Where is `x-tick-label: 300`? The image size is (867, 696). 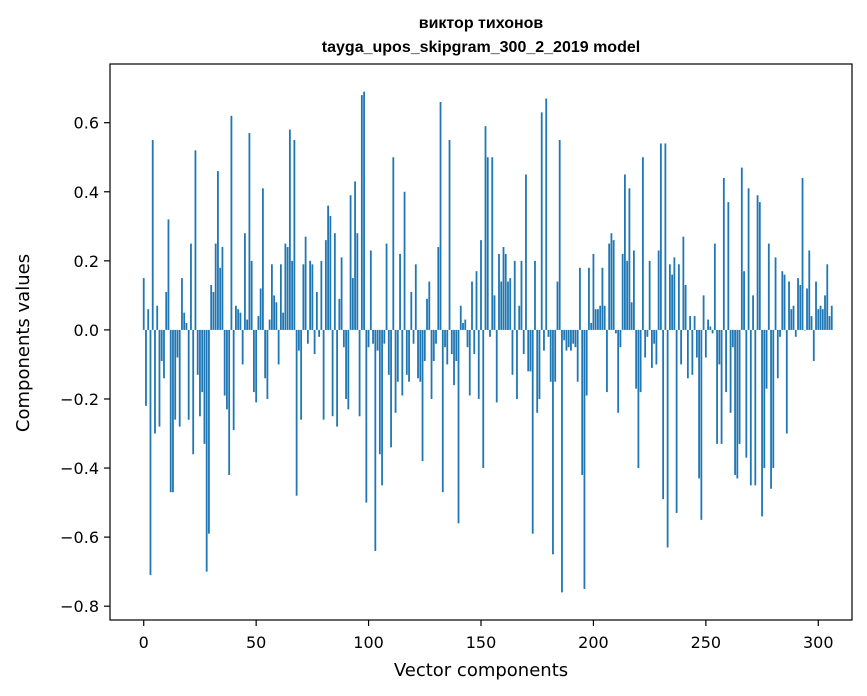
x-tick-label: 300 is located at coordinates (818, 642).